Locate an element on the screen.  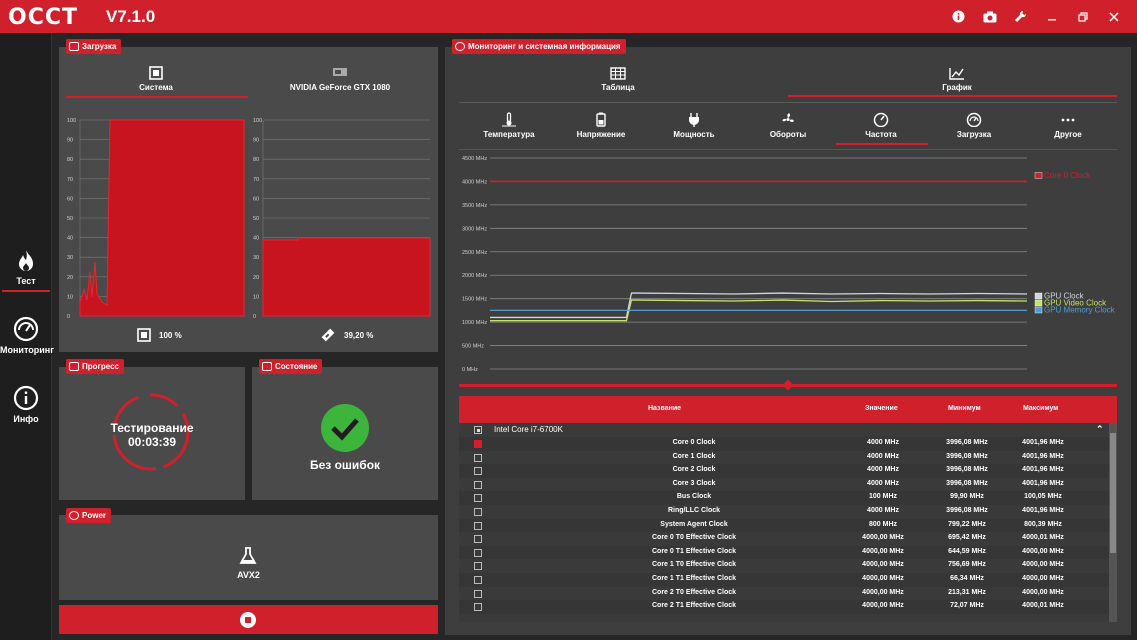
fan-icon is located at coordinates (788, 117).